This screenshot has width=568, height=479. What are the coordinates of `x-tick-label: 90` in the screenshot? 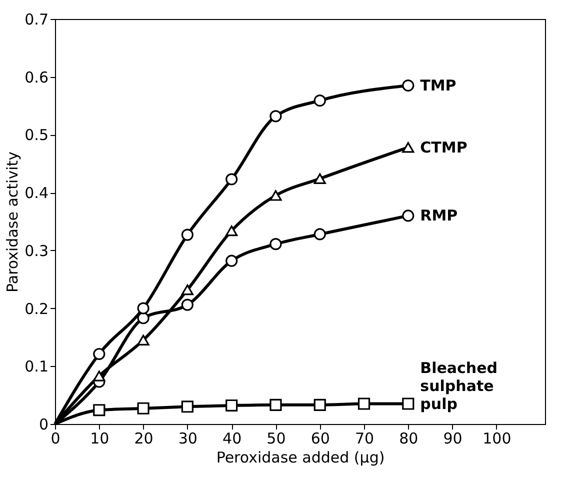 It's located at (452, 439).